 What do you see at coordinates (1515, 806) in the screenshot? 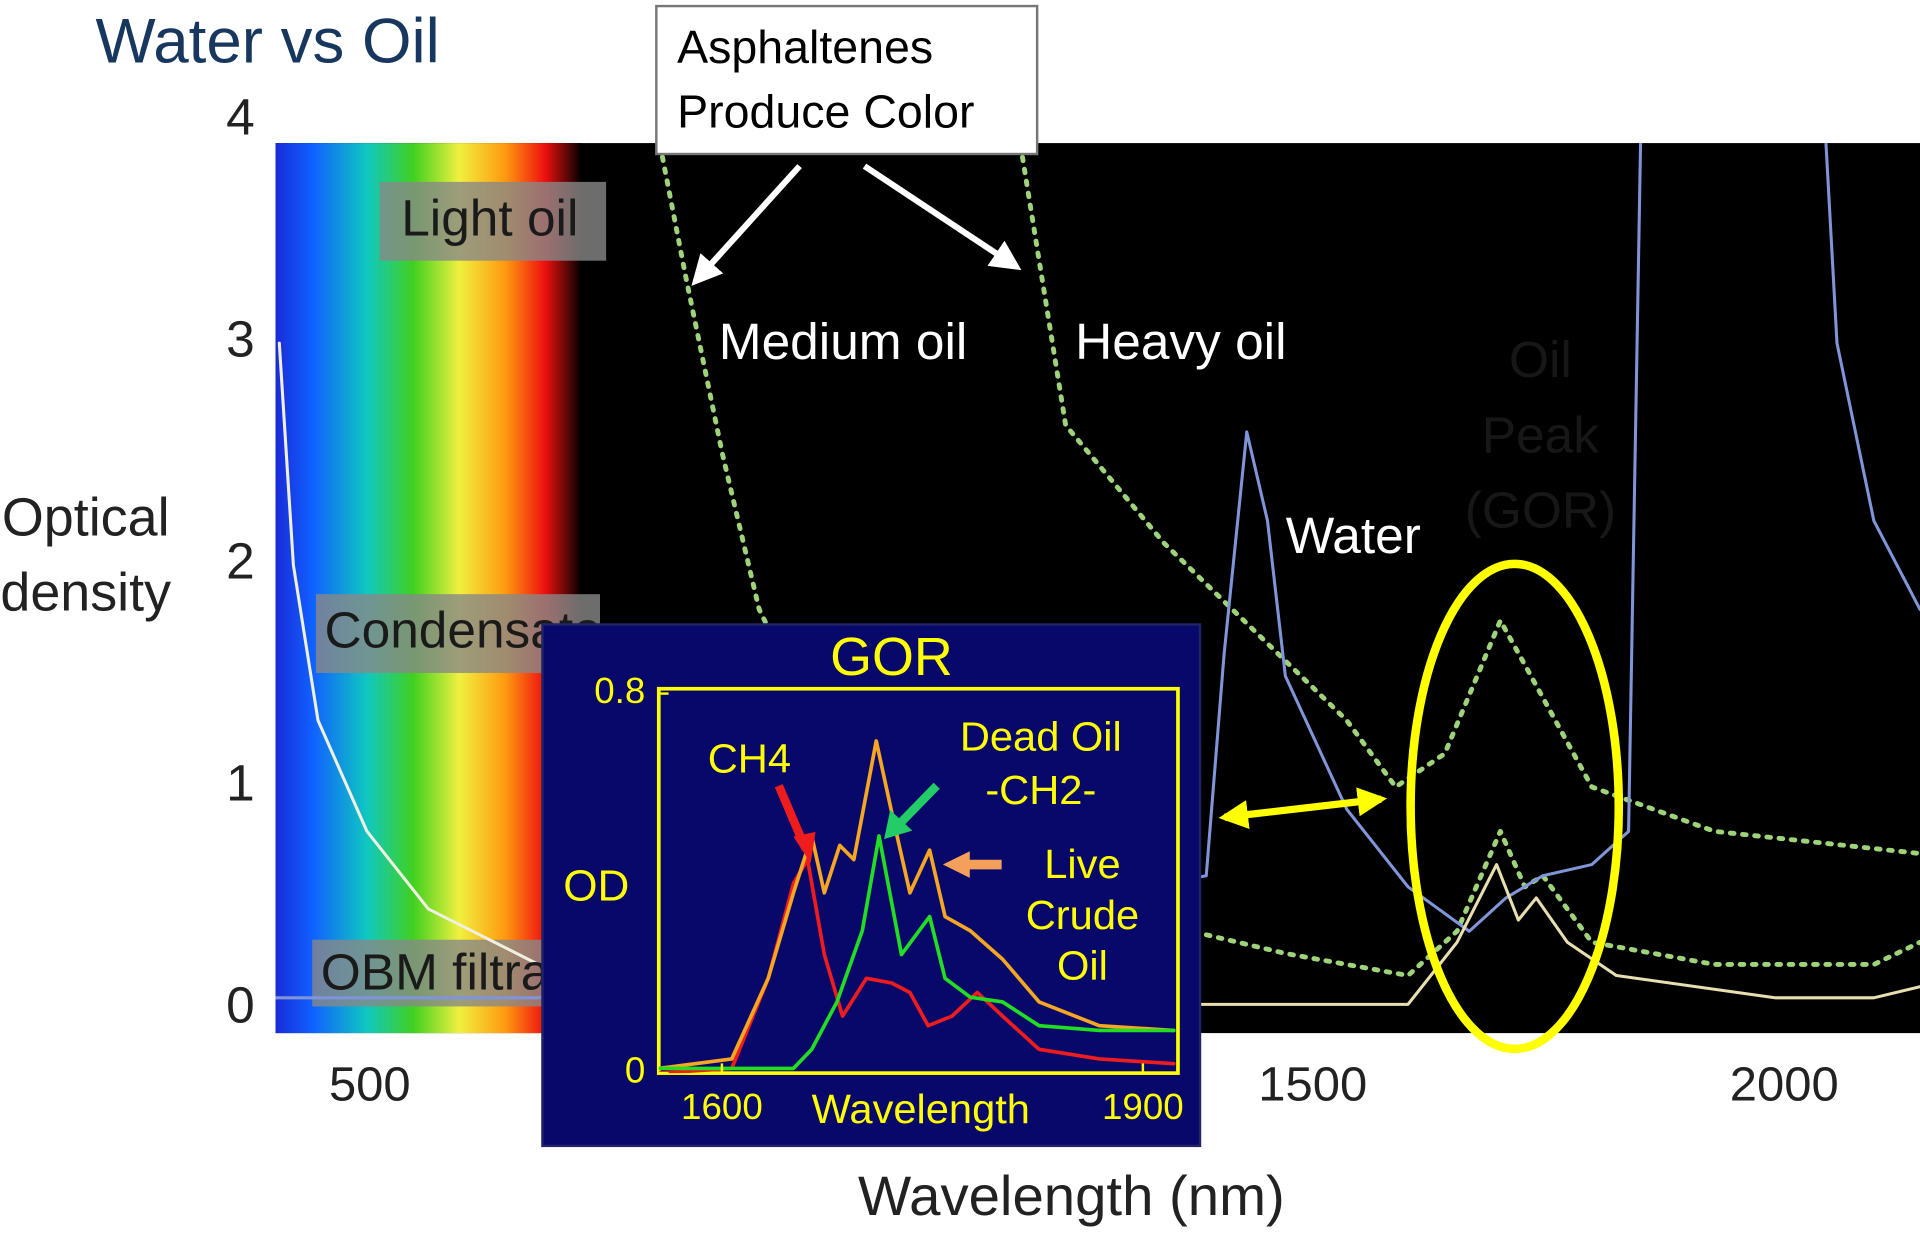
I see `highlight-ellipse` at bounding box center [1515, 806].